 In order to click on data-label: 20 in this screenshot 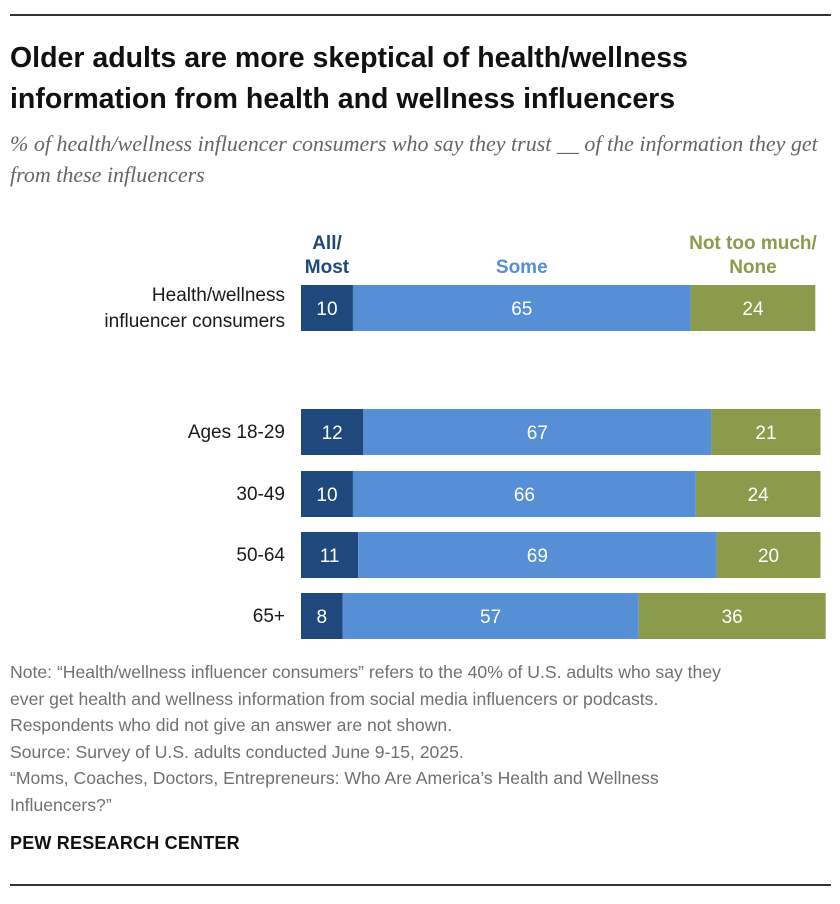, I will do `click(768, 556)`.